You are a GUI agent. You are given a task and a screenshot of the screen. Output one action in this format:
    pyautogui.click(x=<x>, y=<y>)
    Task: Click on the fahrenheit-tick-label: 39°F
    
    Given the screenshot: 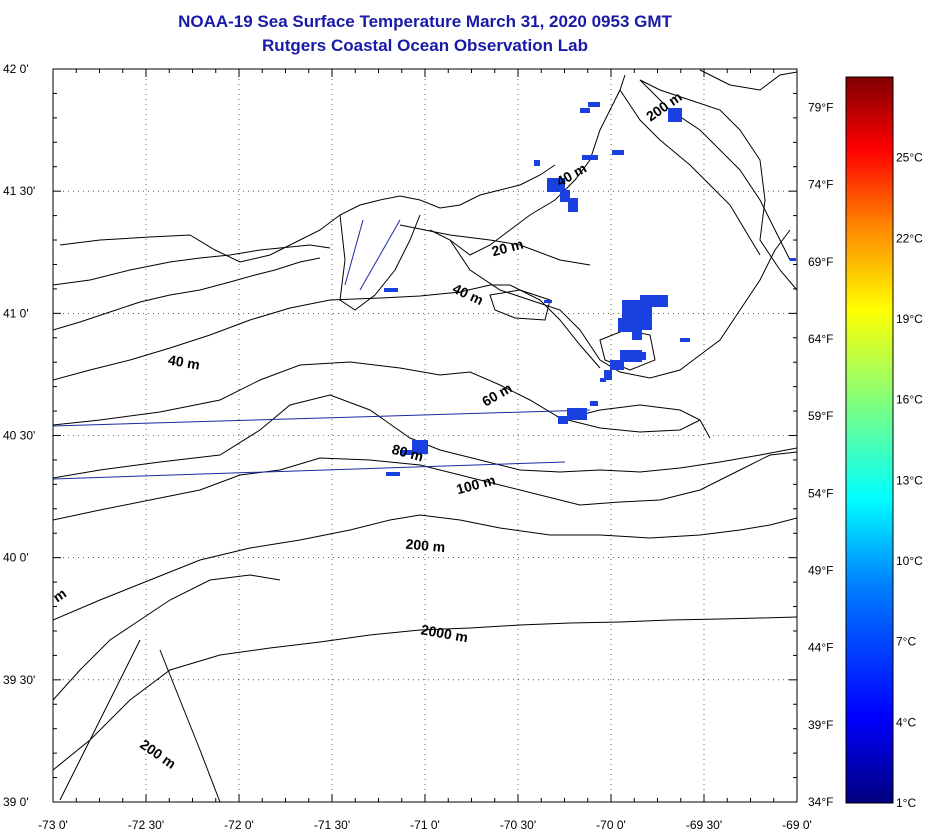 What is the action you would take?
    pyautogui.click(x=820, y=725)
    